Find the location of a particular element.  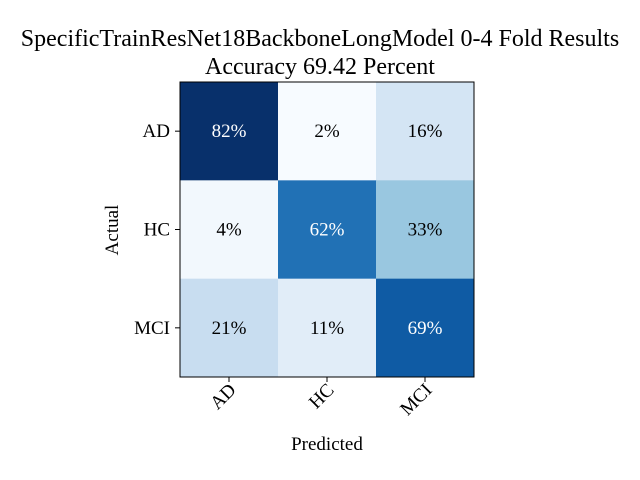

cell-value-label: 69% is located at coordinates (425, 328).